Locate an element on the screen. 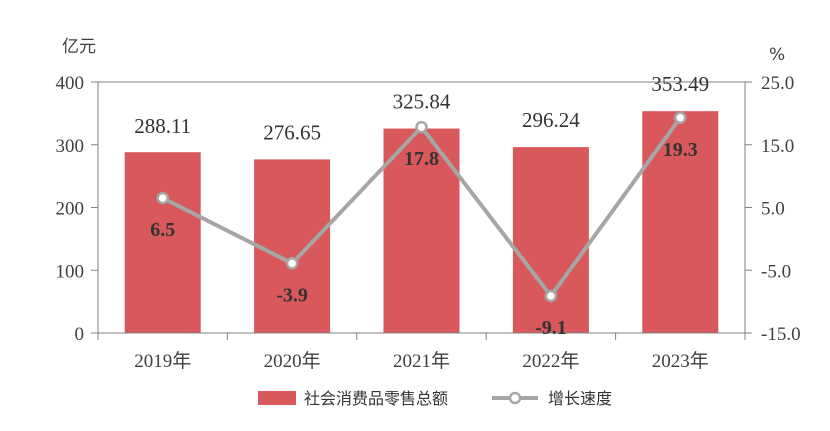  line-value-label: 6.5 is located at coordinates (162, 230).